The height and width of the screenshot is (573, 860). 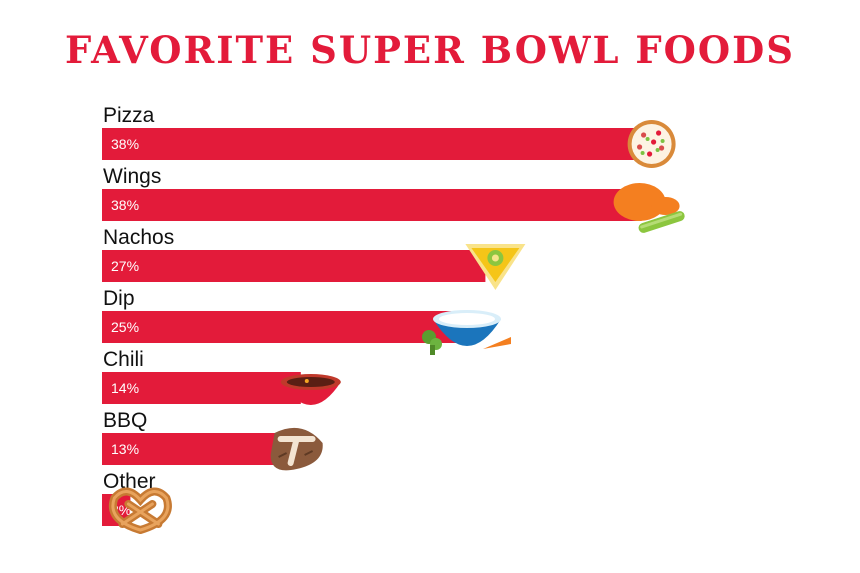 What do you see at coordinates (125, 388) in the screenshot?
I see `value-label: 14%` at bounding box center [125, 388].